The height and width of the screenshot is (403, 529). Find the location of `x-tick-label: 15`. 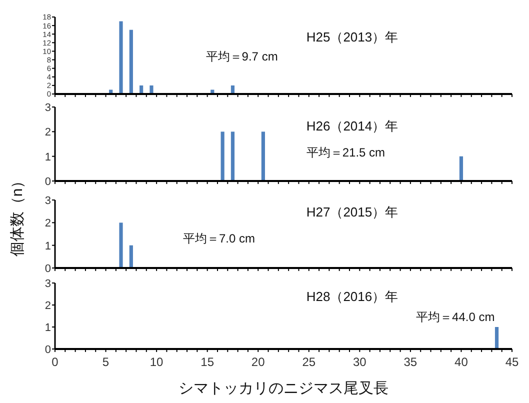

x-tick-label: 15 is located at coordinates (207, 362).